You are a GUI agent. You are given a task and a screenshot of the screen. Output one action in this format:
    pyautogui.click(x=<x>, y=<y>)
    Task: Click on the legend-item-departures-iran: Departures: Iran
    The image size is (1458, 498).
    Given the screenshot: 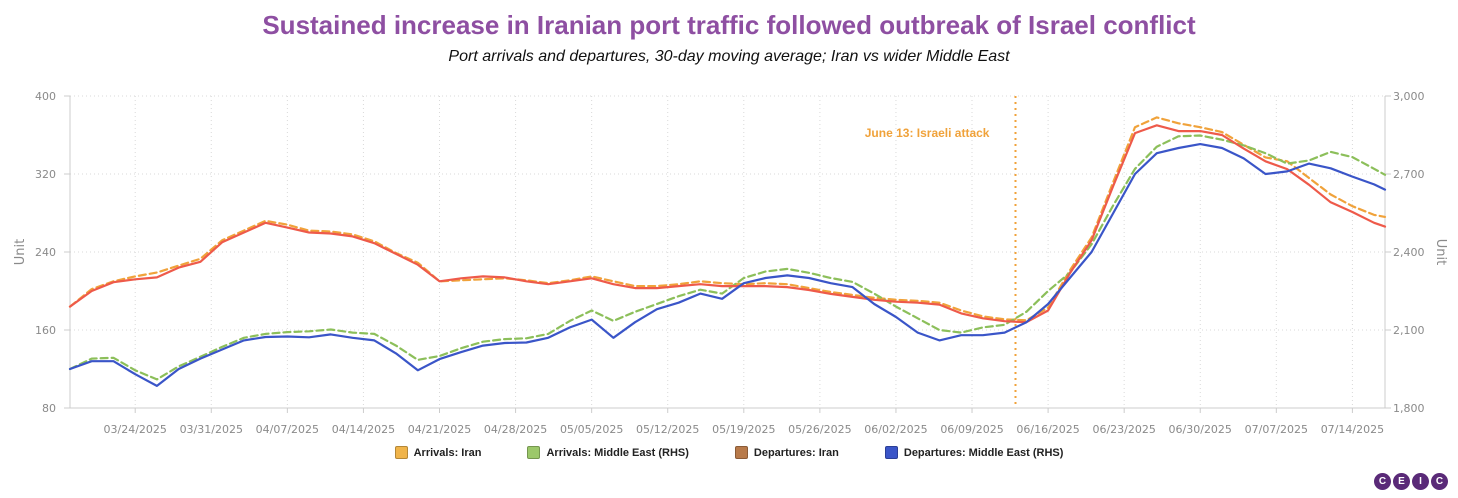 What is the action you would take?
    pyautogui.click(x=786, y=452)
    